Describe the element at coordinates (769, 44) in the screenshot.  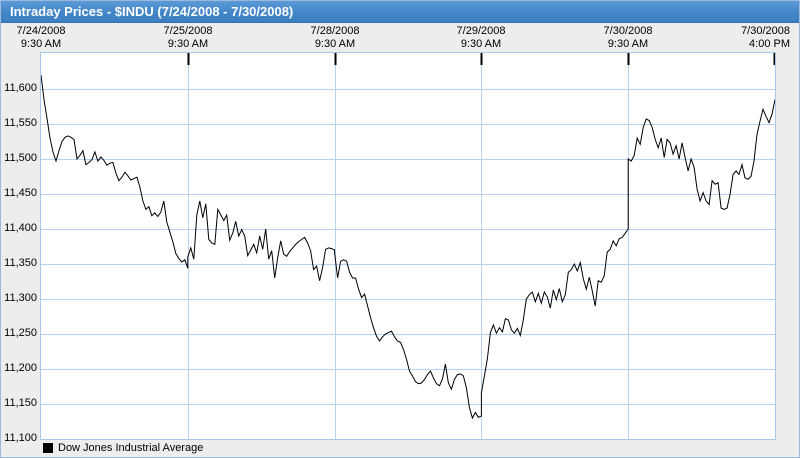
I see `x-axis-label-time: 4:00 PM` at that location.